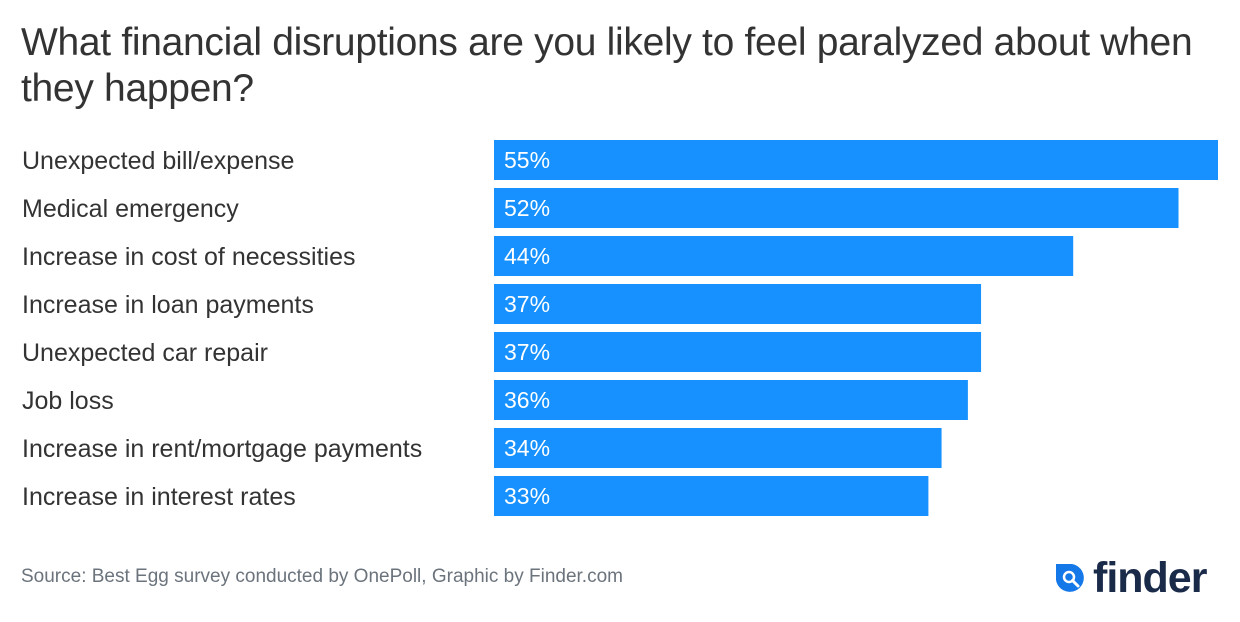 Image resolution: width=1240 pixels, height=622 pixels. I want to click on bar-row: Medical emergency 52%, so click(600, 208).